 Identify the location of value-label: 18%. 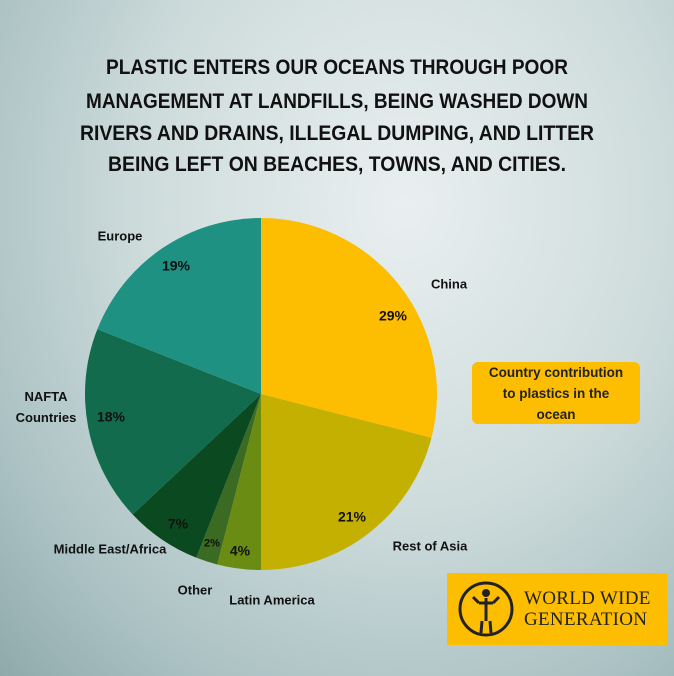
(111, 416).